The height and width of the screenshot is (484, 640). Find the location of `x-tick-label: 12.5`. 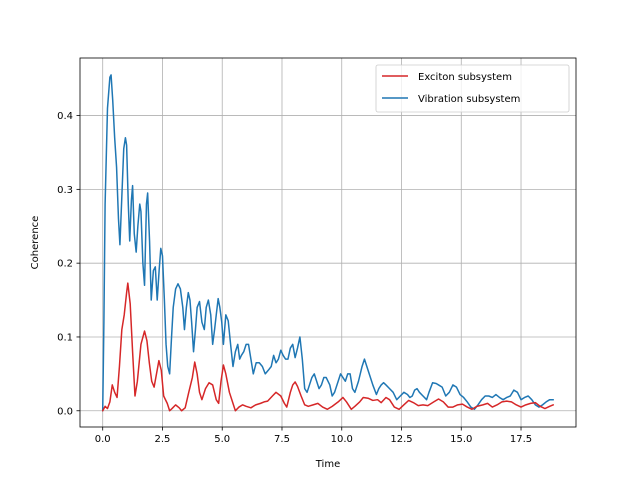

x-tick-label: 12.5 is located at coordinates (401, 439).